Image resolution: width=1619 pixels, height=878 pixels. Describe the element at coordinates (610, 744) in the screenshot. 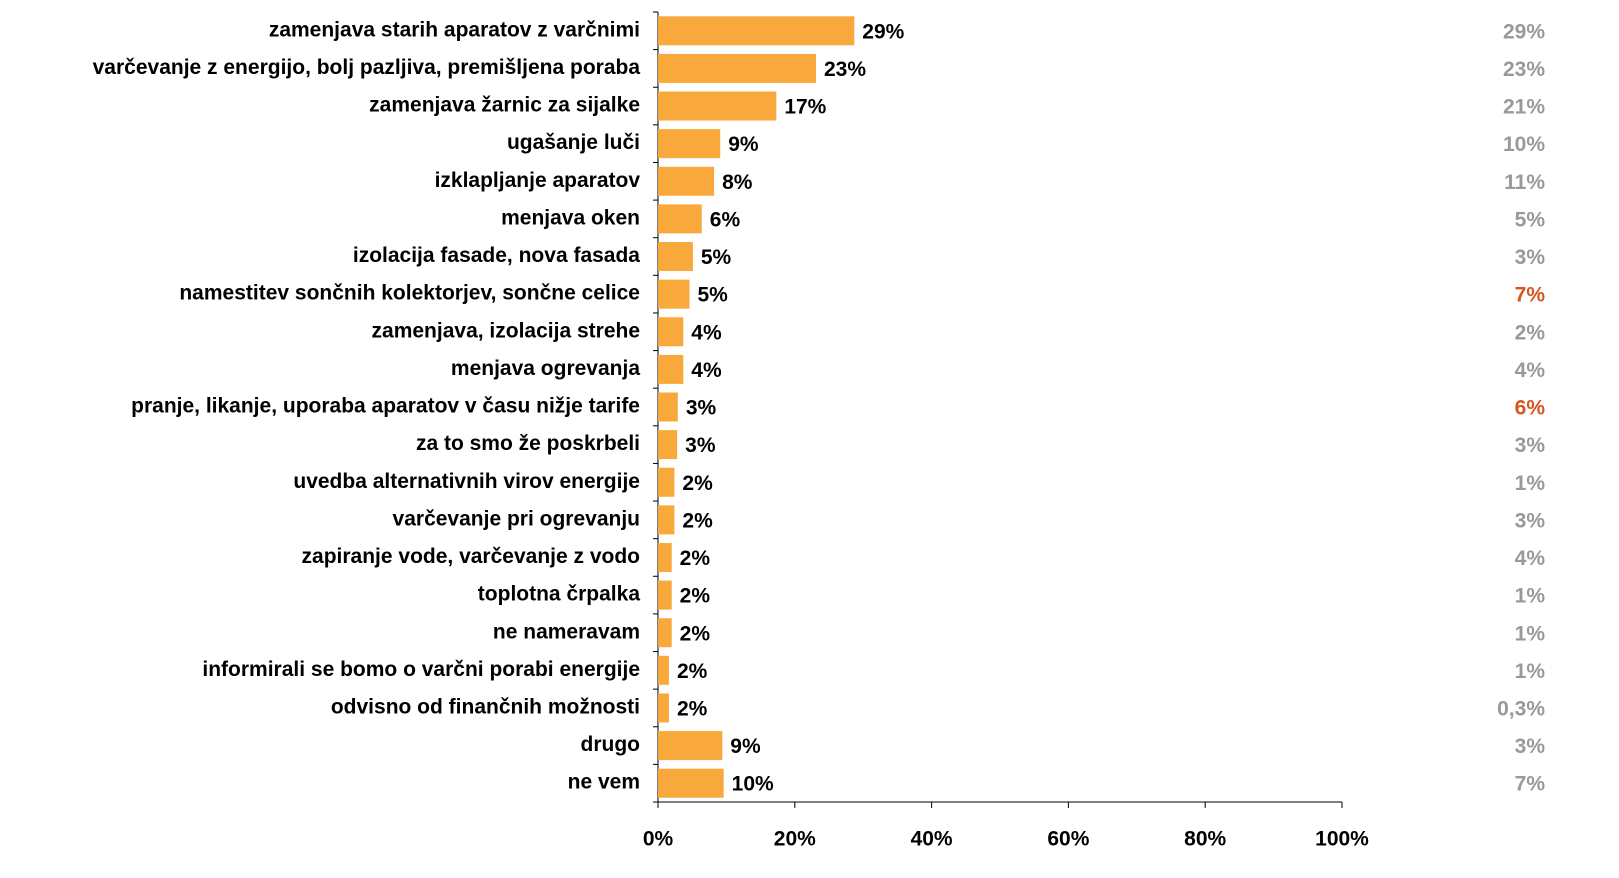

I see `category-label: drugo` at that location.